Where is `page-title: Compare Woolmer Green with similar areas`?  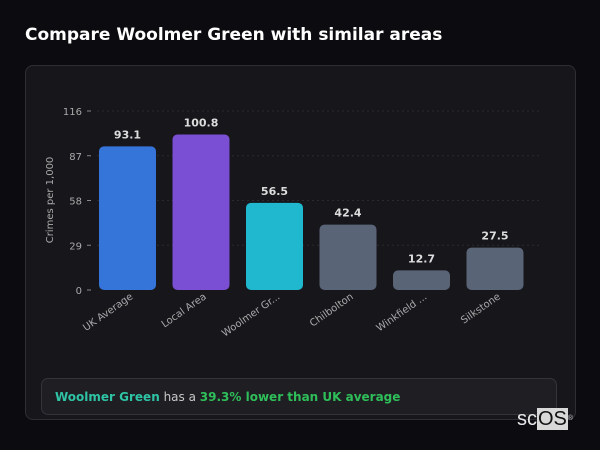
page-title: Compare Woolmer Green with similar areas is located at coordinates (234, 35).